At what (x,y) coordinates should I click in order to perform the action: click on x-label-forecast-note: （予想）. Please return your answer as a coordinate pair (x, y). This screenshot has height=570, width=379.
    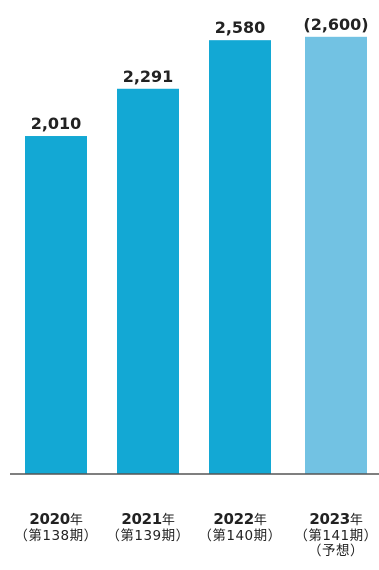
    Looking at the image, I should click on (336, 551).